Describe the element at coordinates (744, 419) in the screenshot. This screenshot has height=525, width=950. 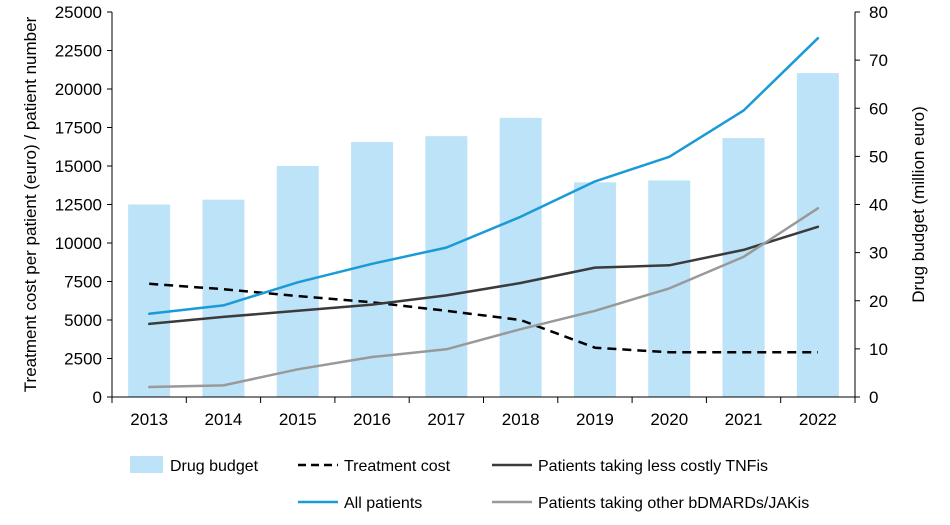
I see `x-tick-label: 2021` at that location.